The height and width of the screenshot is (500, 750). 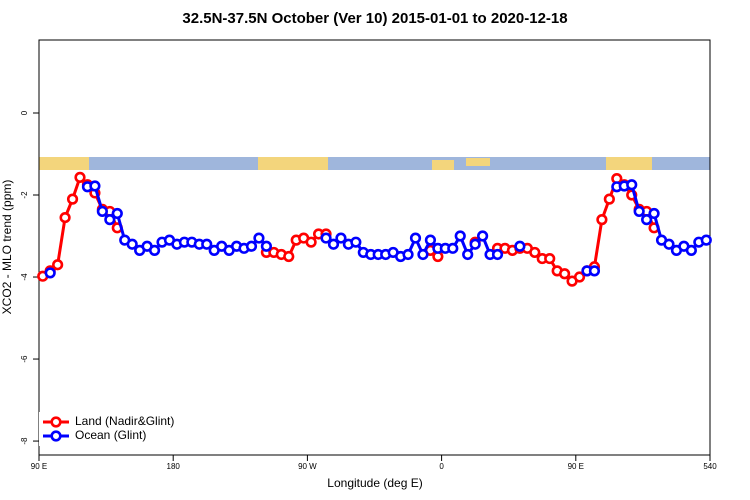 I want to click on x-tick-label: 90 W, so click(x=307, y=466).